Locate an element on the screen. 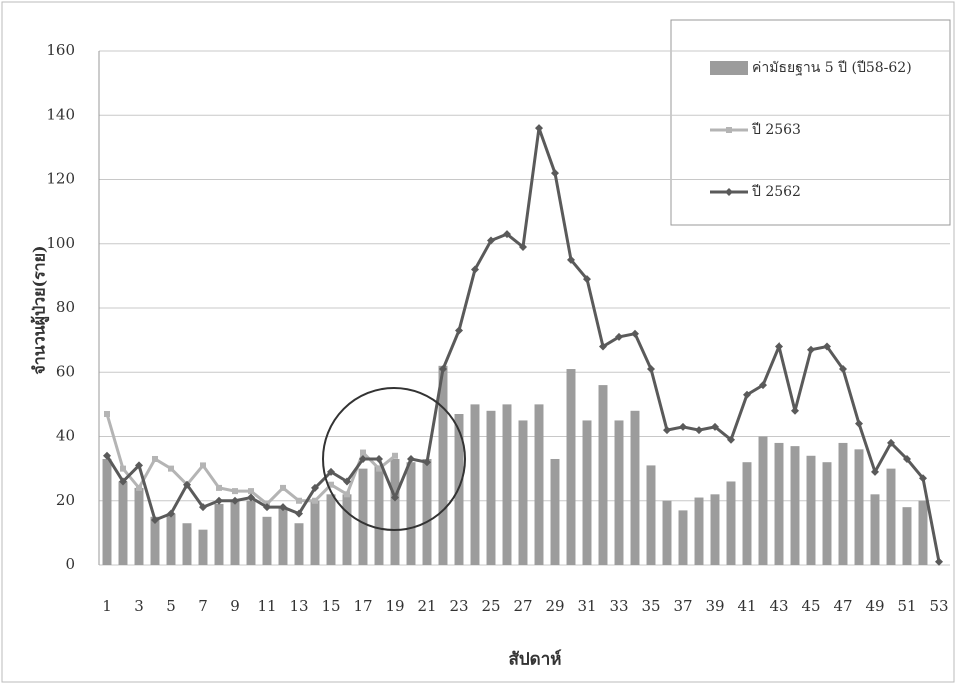  y-tick-label: 0 is located at coordinates (70, 564).